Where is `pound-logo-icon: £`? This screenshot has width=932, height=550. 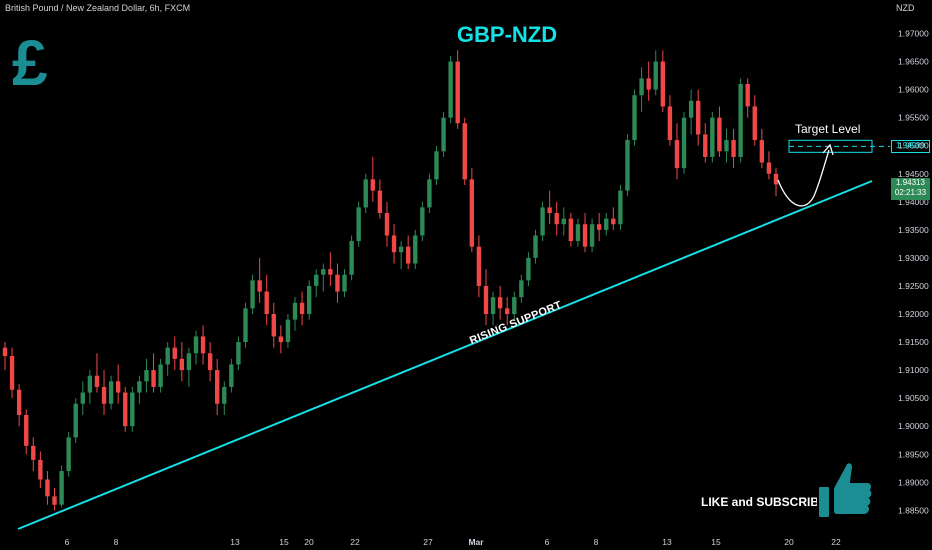
pound-logo-icon: £ is located at coordinates (30, 63).